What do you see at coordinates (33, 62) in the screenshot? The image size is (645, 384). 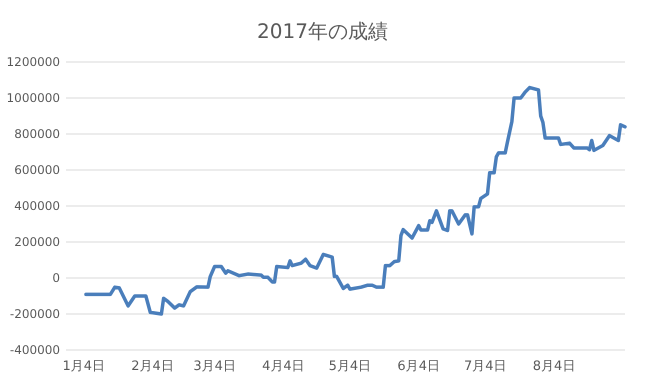 I see `y-tick-label: 1200000` at bounding box center [33, 62].